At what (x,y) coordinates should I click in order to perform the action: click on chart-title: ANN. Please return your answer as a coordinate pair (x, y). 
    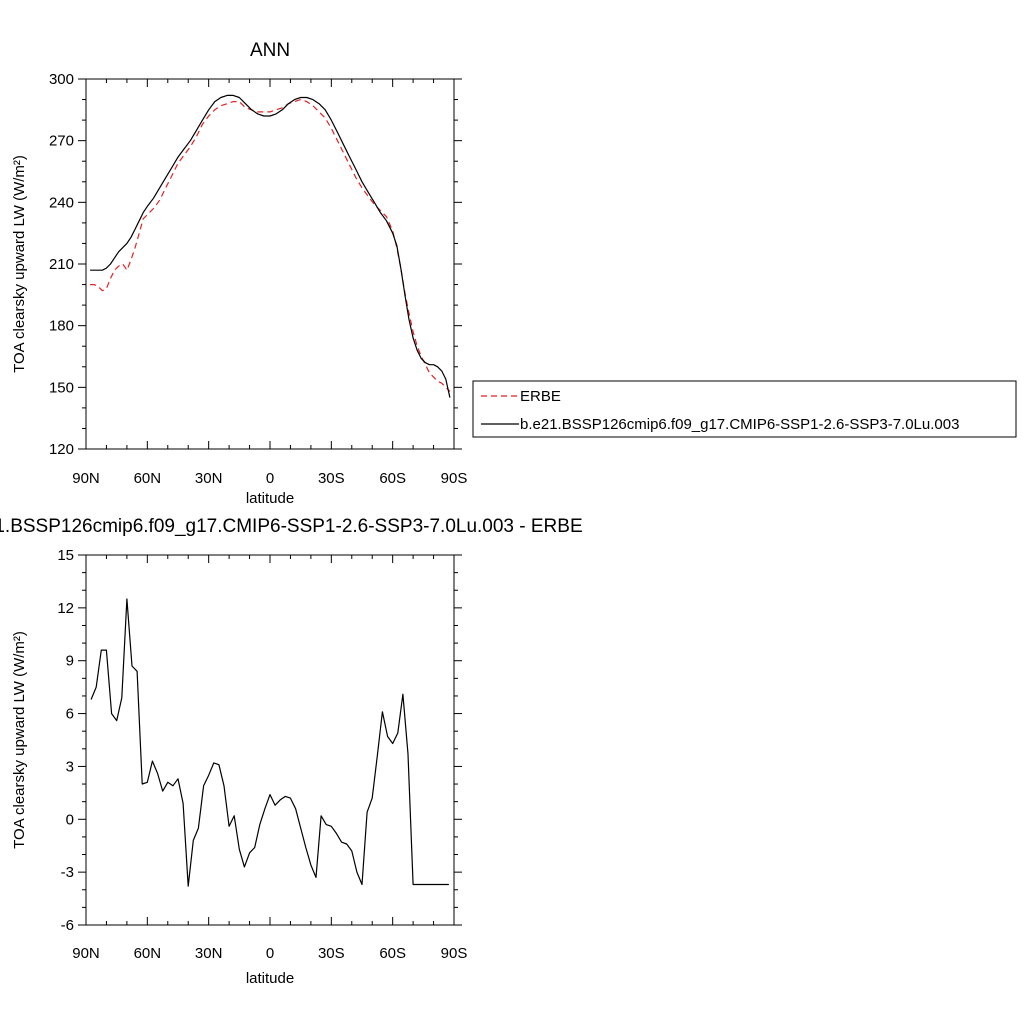
    Looking at the image, I should click on (270, 50).